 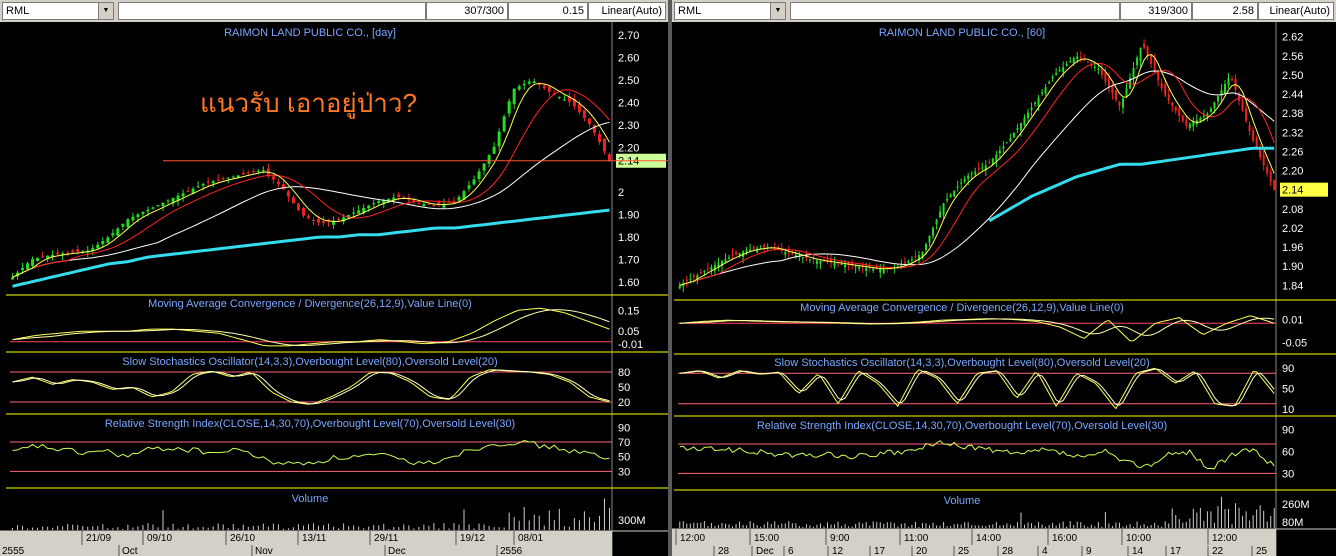 What do you see at coordinates (1292, 38) in the screenshot?
I see `right-price-tick-label: 2.62` at bounding box center [1292, 38].